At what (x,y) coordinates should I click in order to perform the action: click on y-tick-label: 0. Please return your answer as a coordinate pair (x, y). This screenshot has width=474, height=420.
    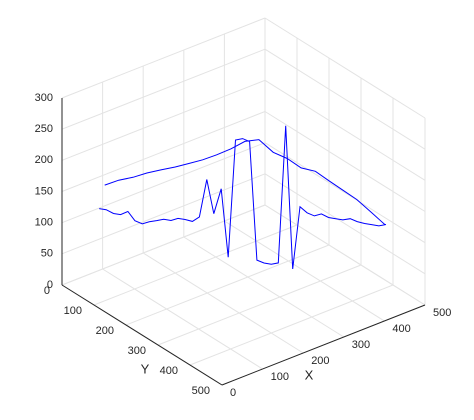
    Looking at the image, I should click on (47, 291).